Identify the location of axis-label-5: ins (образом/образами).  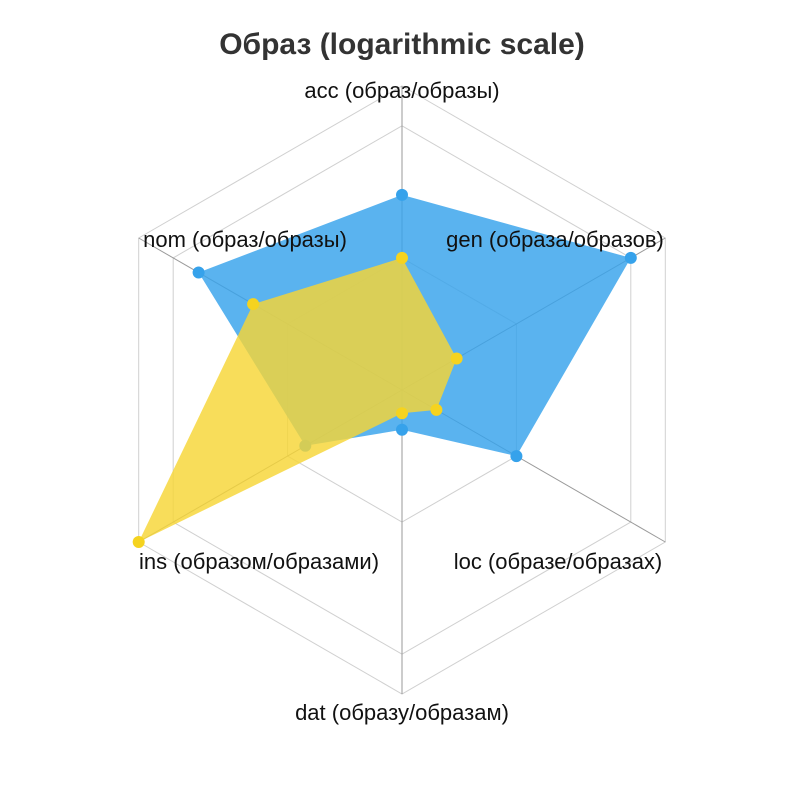
(259, 561).